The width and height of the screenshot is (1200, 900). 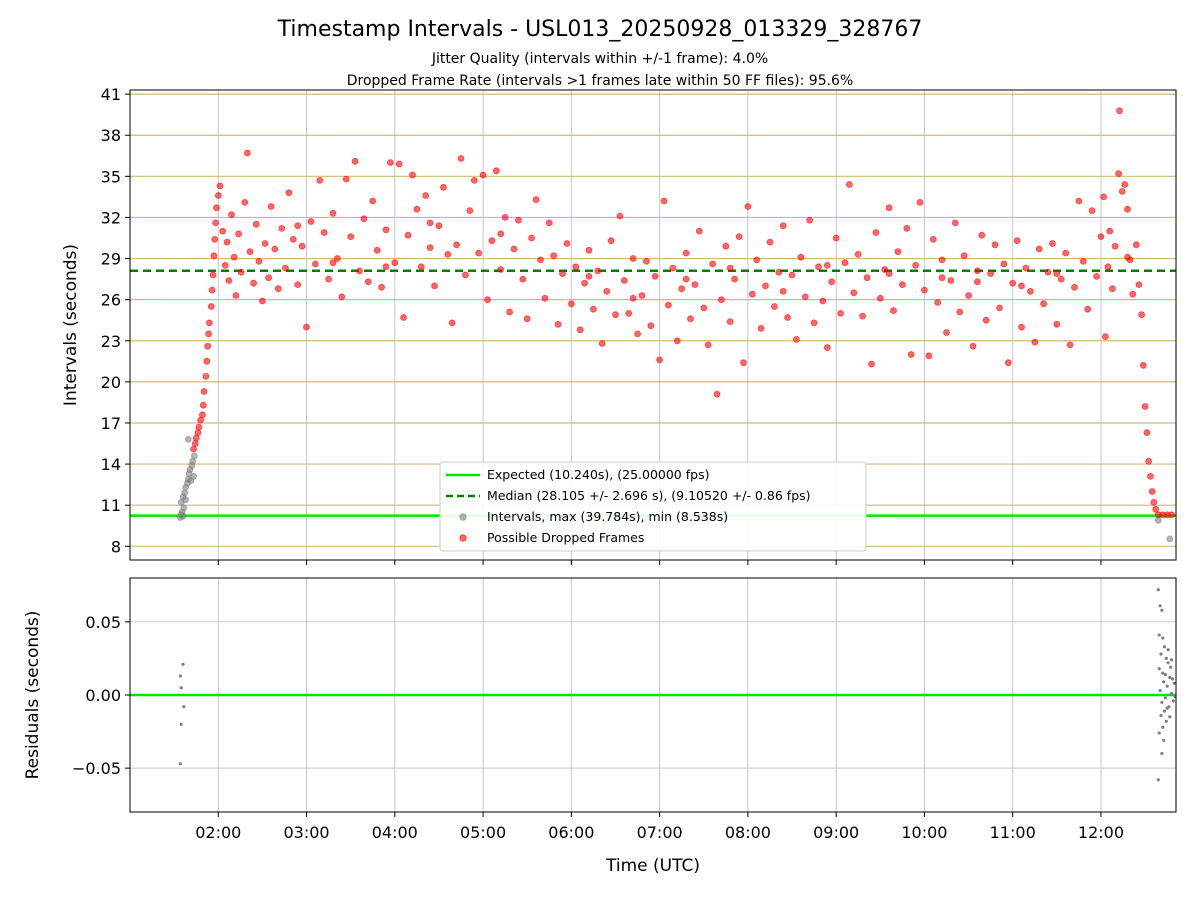 What do you see at coordinates (463, 517) in the screenshot?
I see `legend-swatch-intervals` at bounding box center [463, 517].